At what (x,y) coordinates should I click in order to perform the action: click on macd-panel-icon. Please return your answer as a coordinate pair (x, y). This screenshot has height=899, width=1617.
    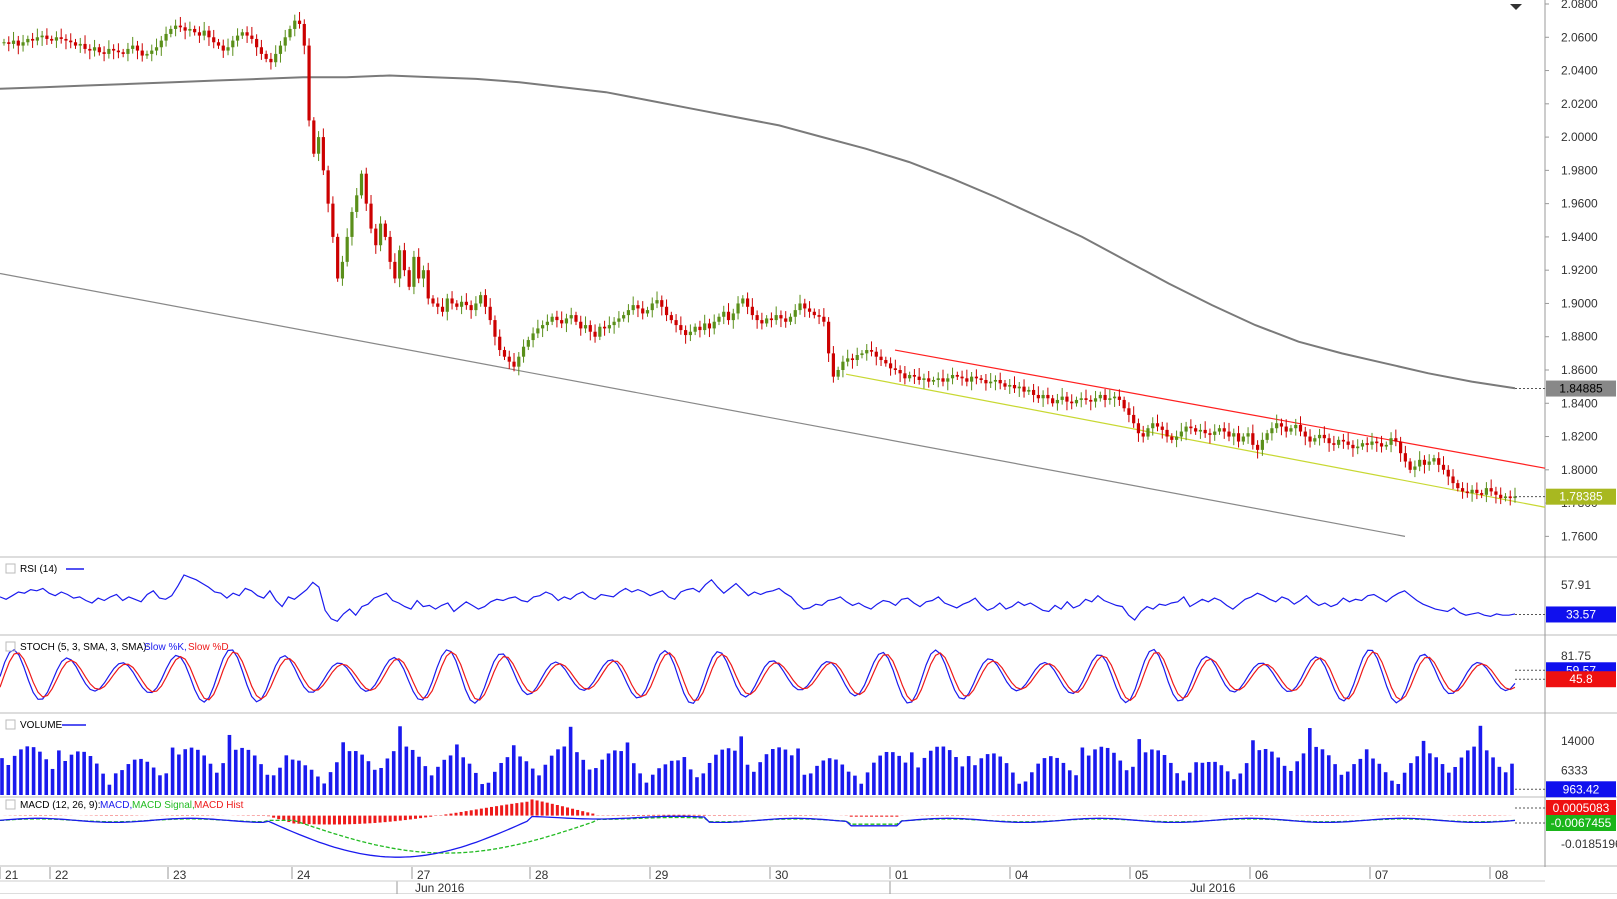
    Looking at the image, I should click on (10, 804).